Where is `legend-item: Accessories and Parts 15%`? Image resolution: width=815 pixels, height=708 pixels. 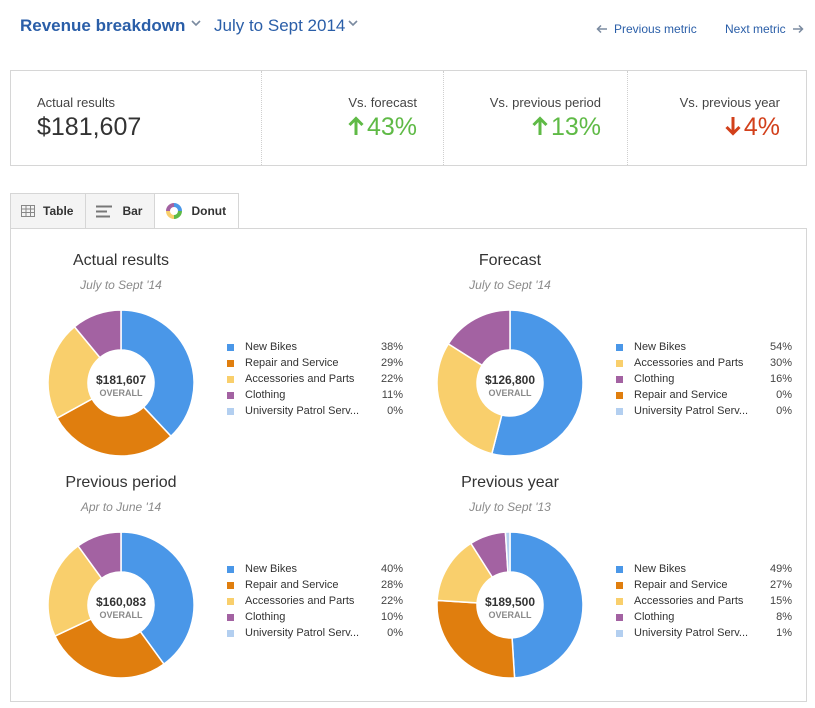 legend-item: Accessories and Parts 15% is located at coordinates (704, 603).